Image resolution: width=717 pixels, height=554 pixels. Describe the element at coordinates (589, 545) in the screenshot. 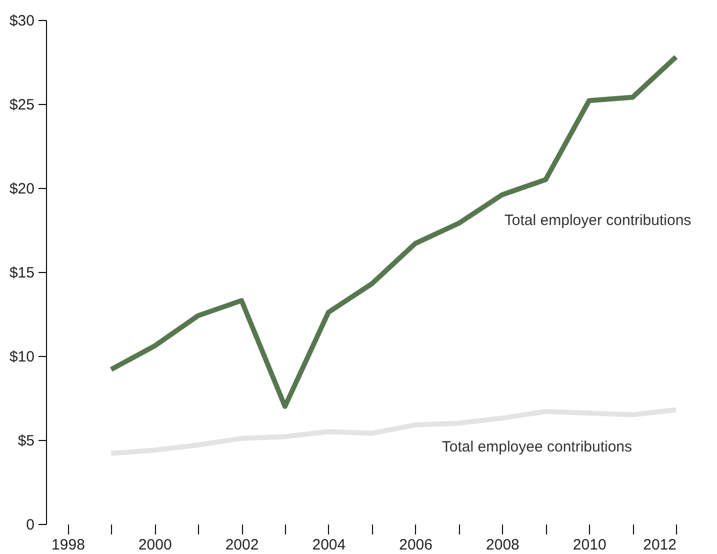

I see `x-tick-label: 2010` at that location.